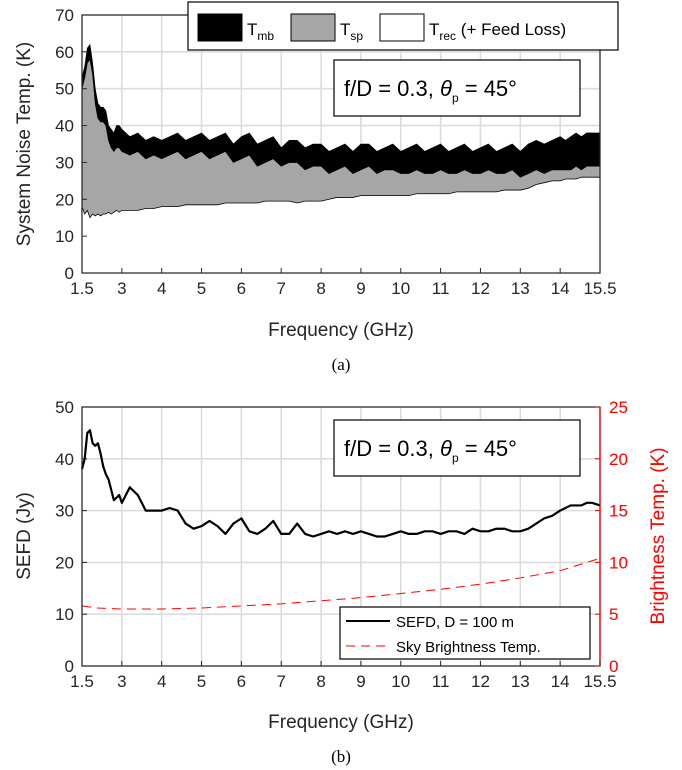  Describe the element at coordinates (341, 364) in the screenshot. I see `panel-a-caption: (a)` at that location.